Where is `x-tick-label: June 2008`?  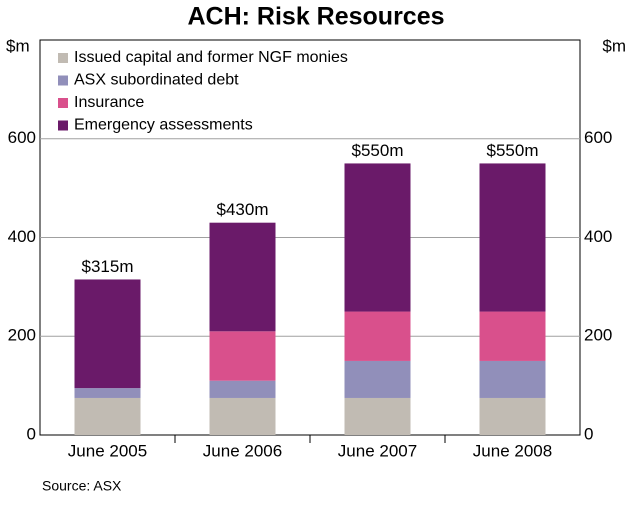 x-tick-label: June 2008 is located at coordinates (512, 450).